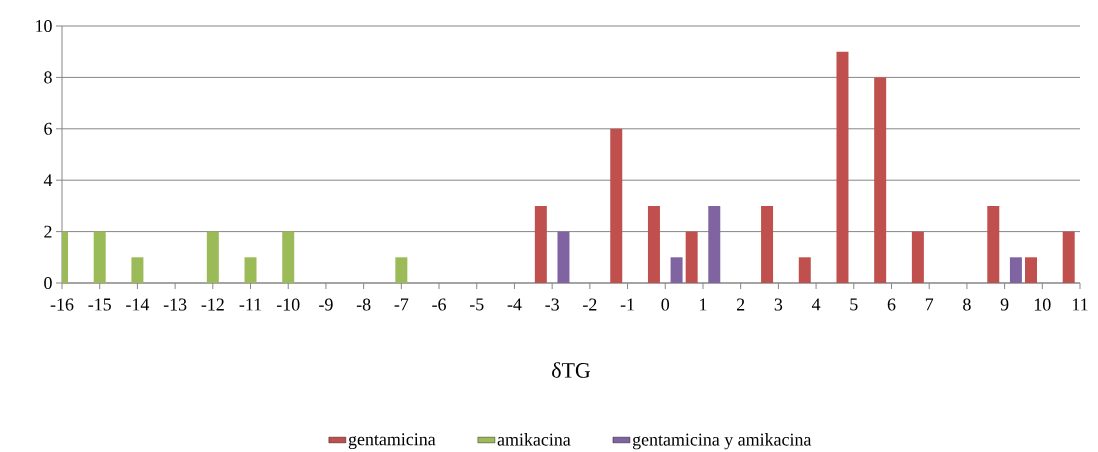 The image size is (1098, 452). I want to click on x-tick-label: -9, so click(326, 304).